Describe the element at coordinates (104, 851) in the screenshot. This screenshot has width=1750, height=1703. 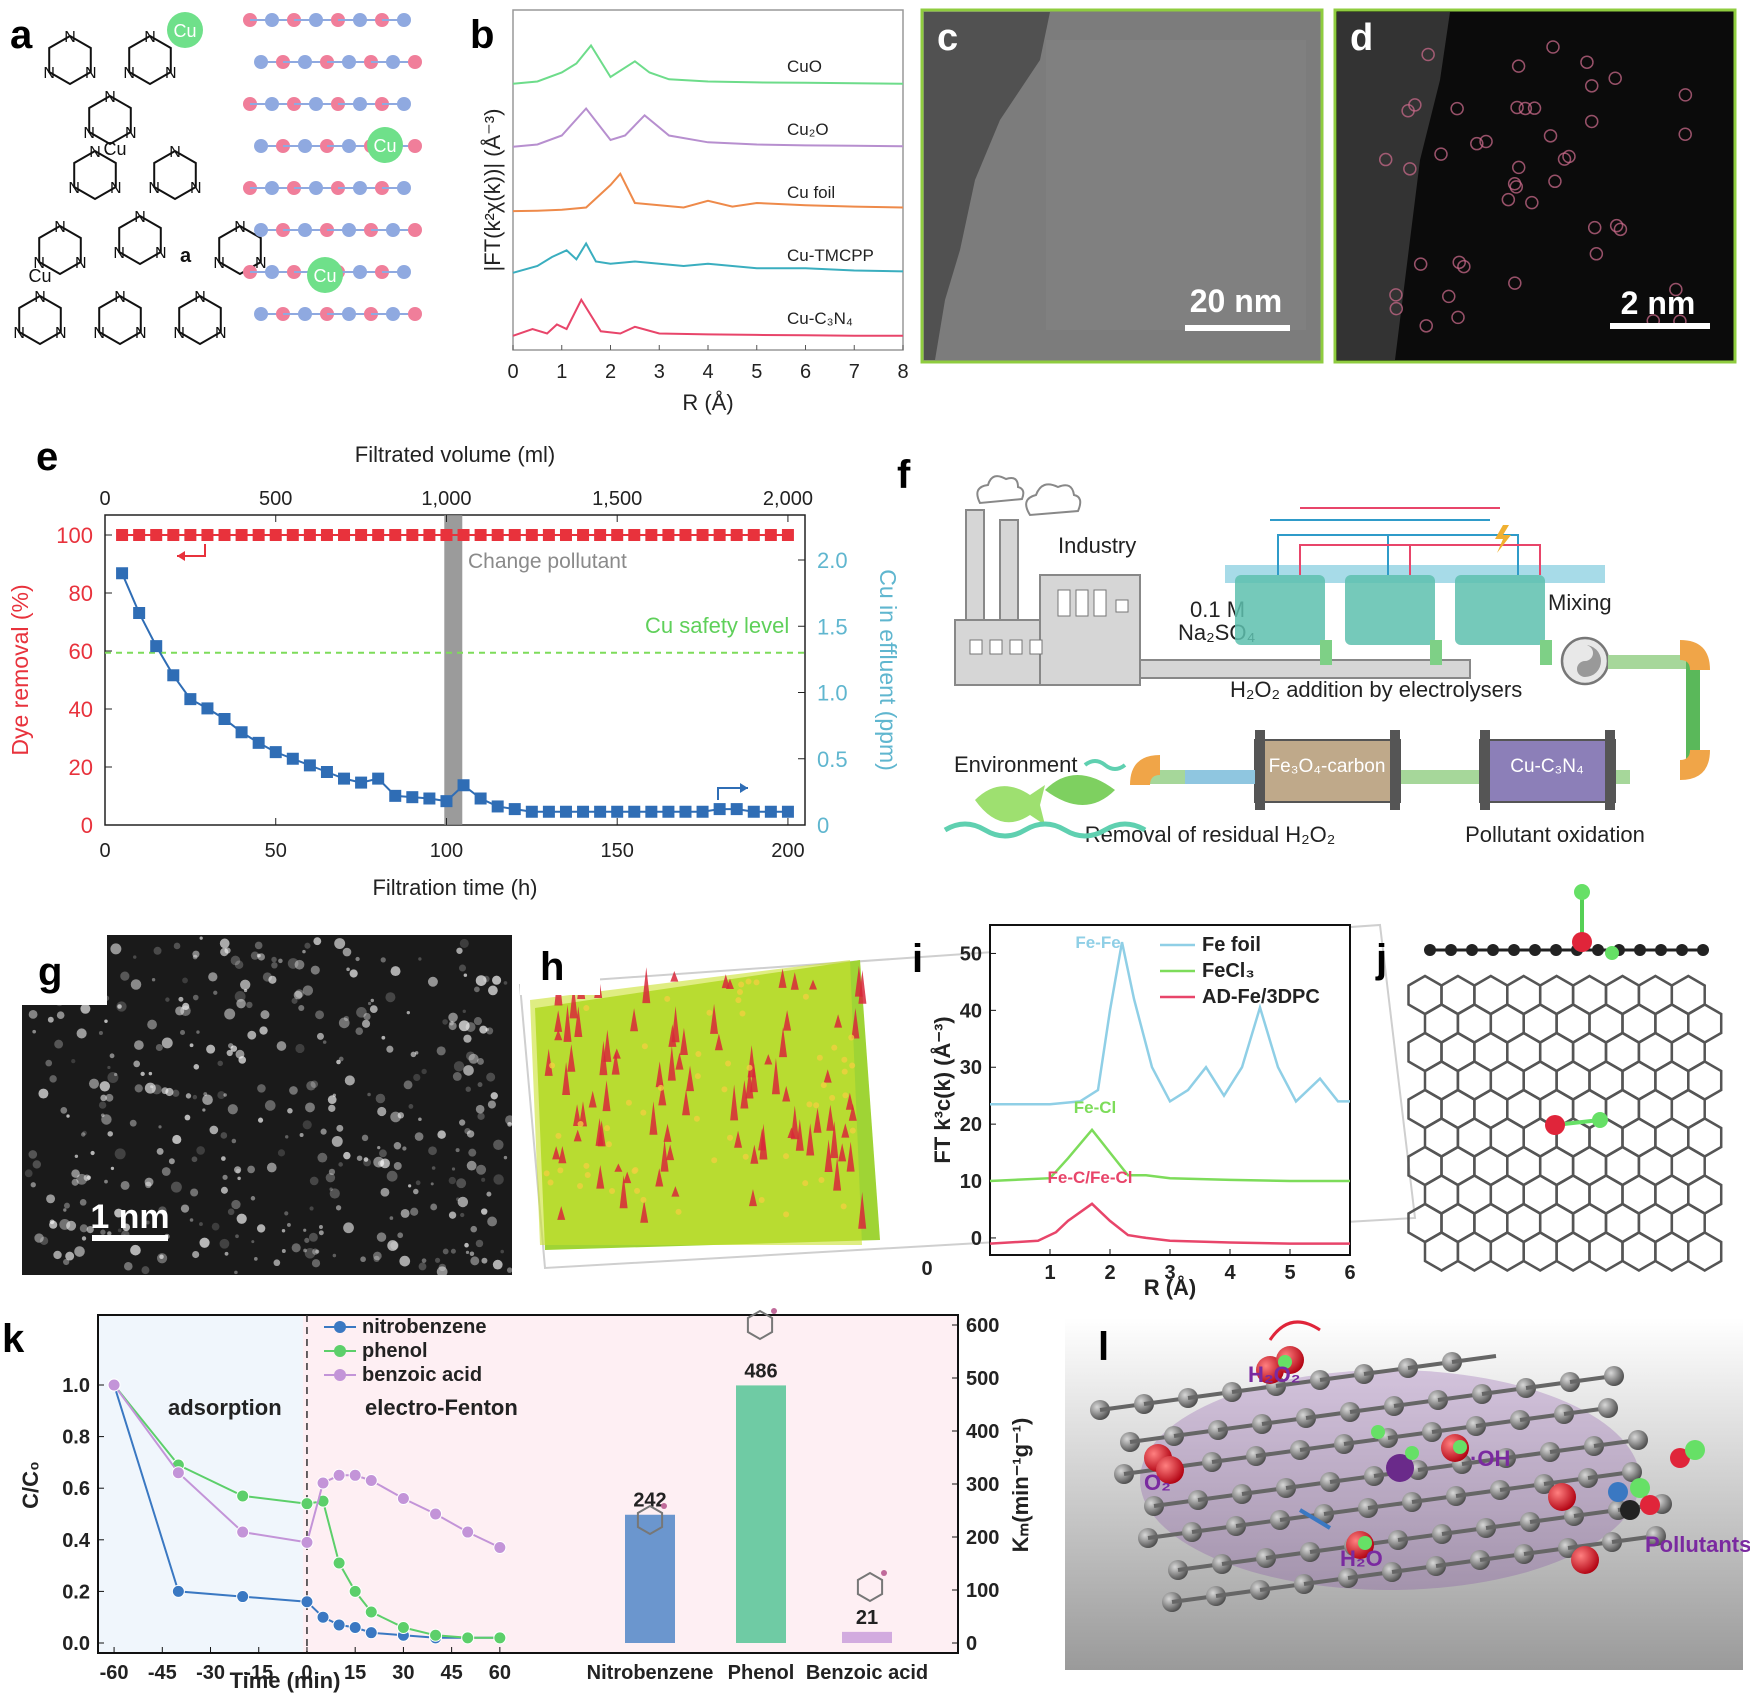
I see `x-tick-label: 0` at that location.